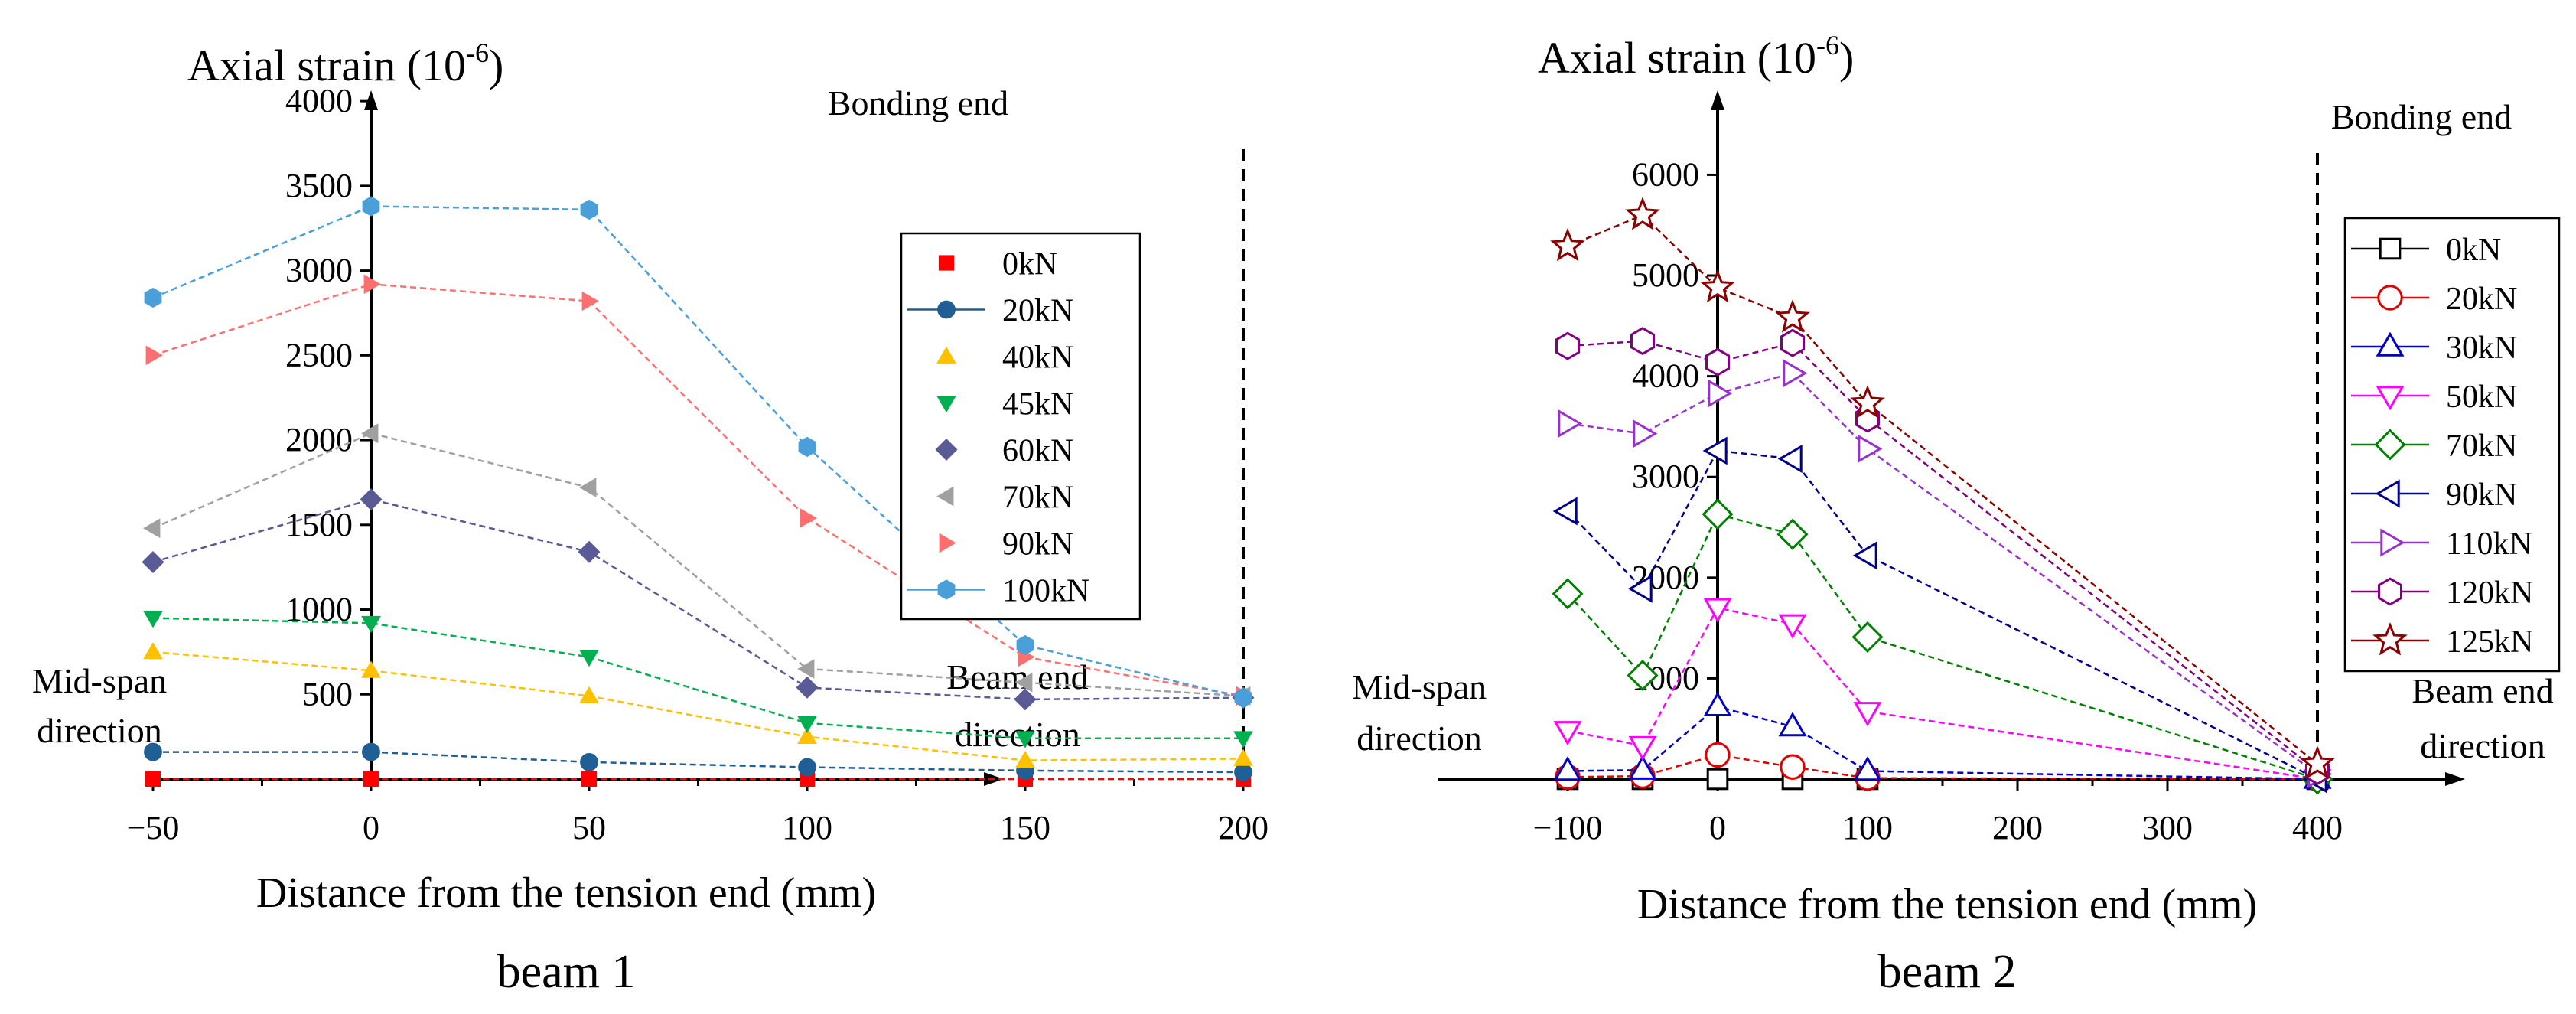 This screenshot has width=2576, height=1014. What do you see at coordinates (589, 827) in the screenshot?
I see `x-tick-label: 50` at bounding box center [589, 827].